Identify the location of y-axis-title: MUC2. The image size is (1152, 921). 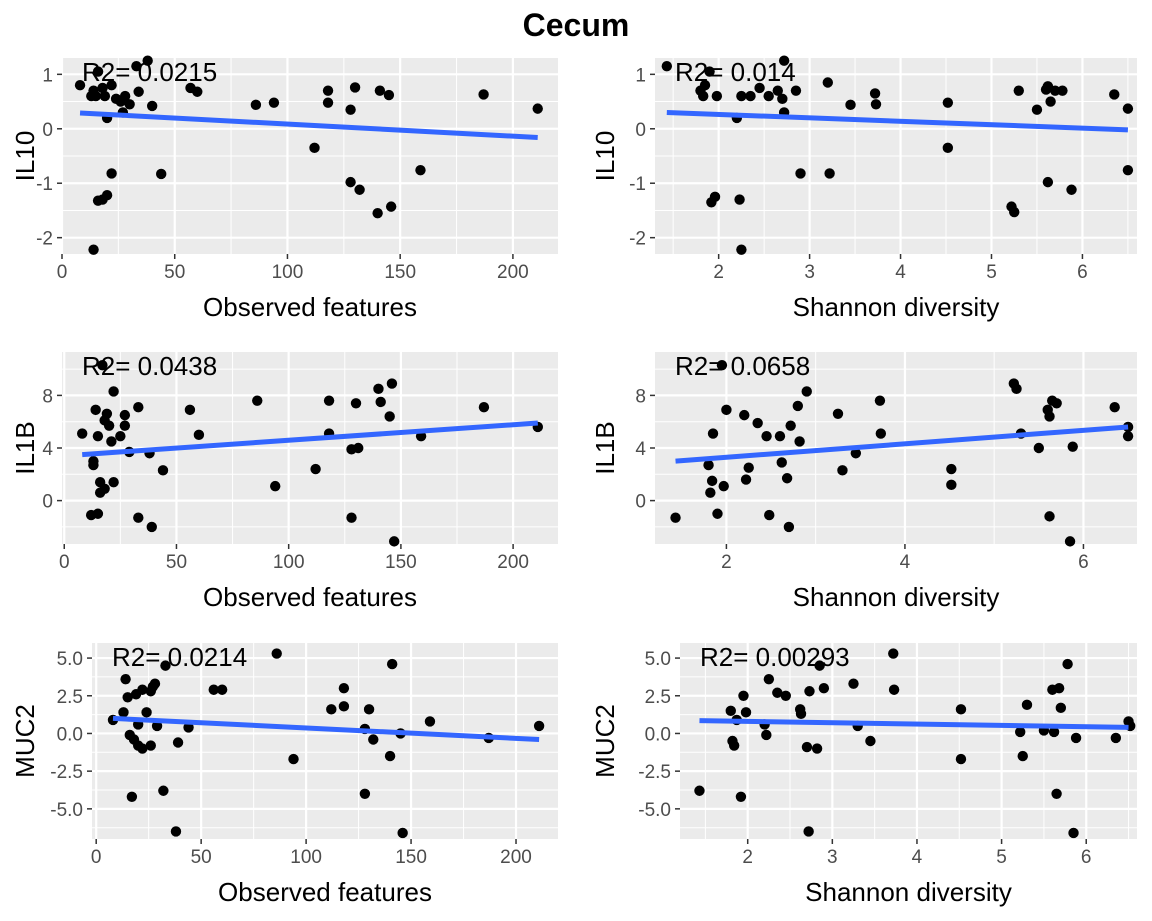
(25, 741).